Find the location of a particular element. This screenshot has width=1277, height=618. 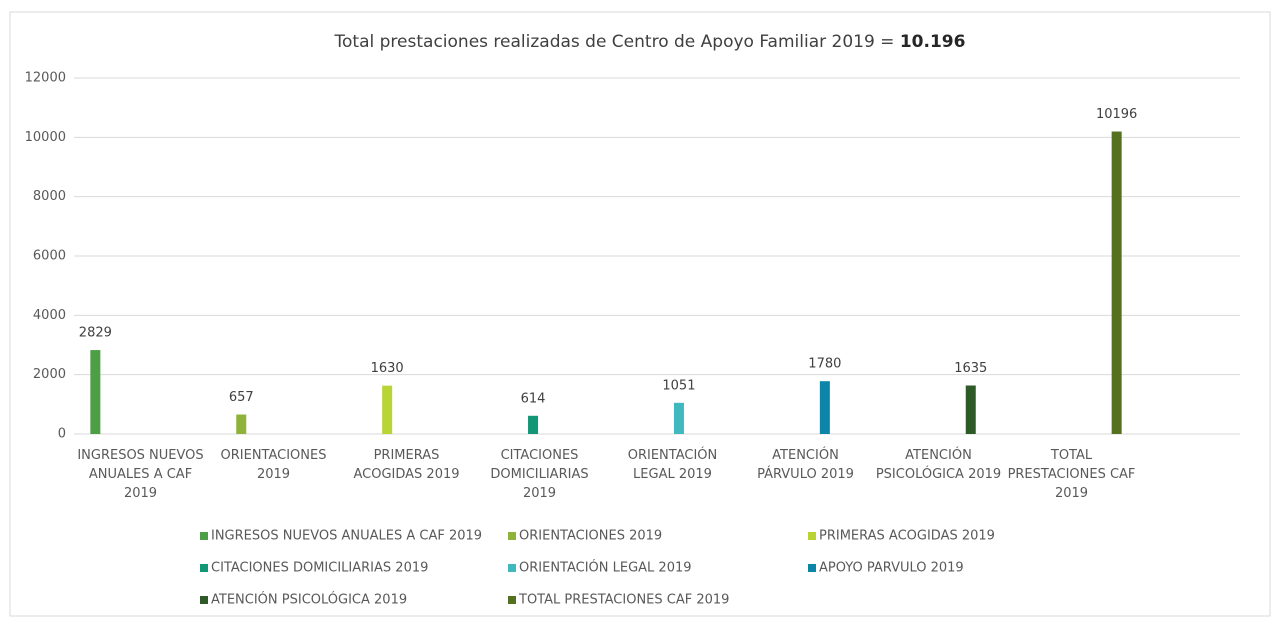

x-tick-label: ATENCIÓN PÁRVULO 2019 is located at coordinates (805, 465).